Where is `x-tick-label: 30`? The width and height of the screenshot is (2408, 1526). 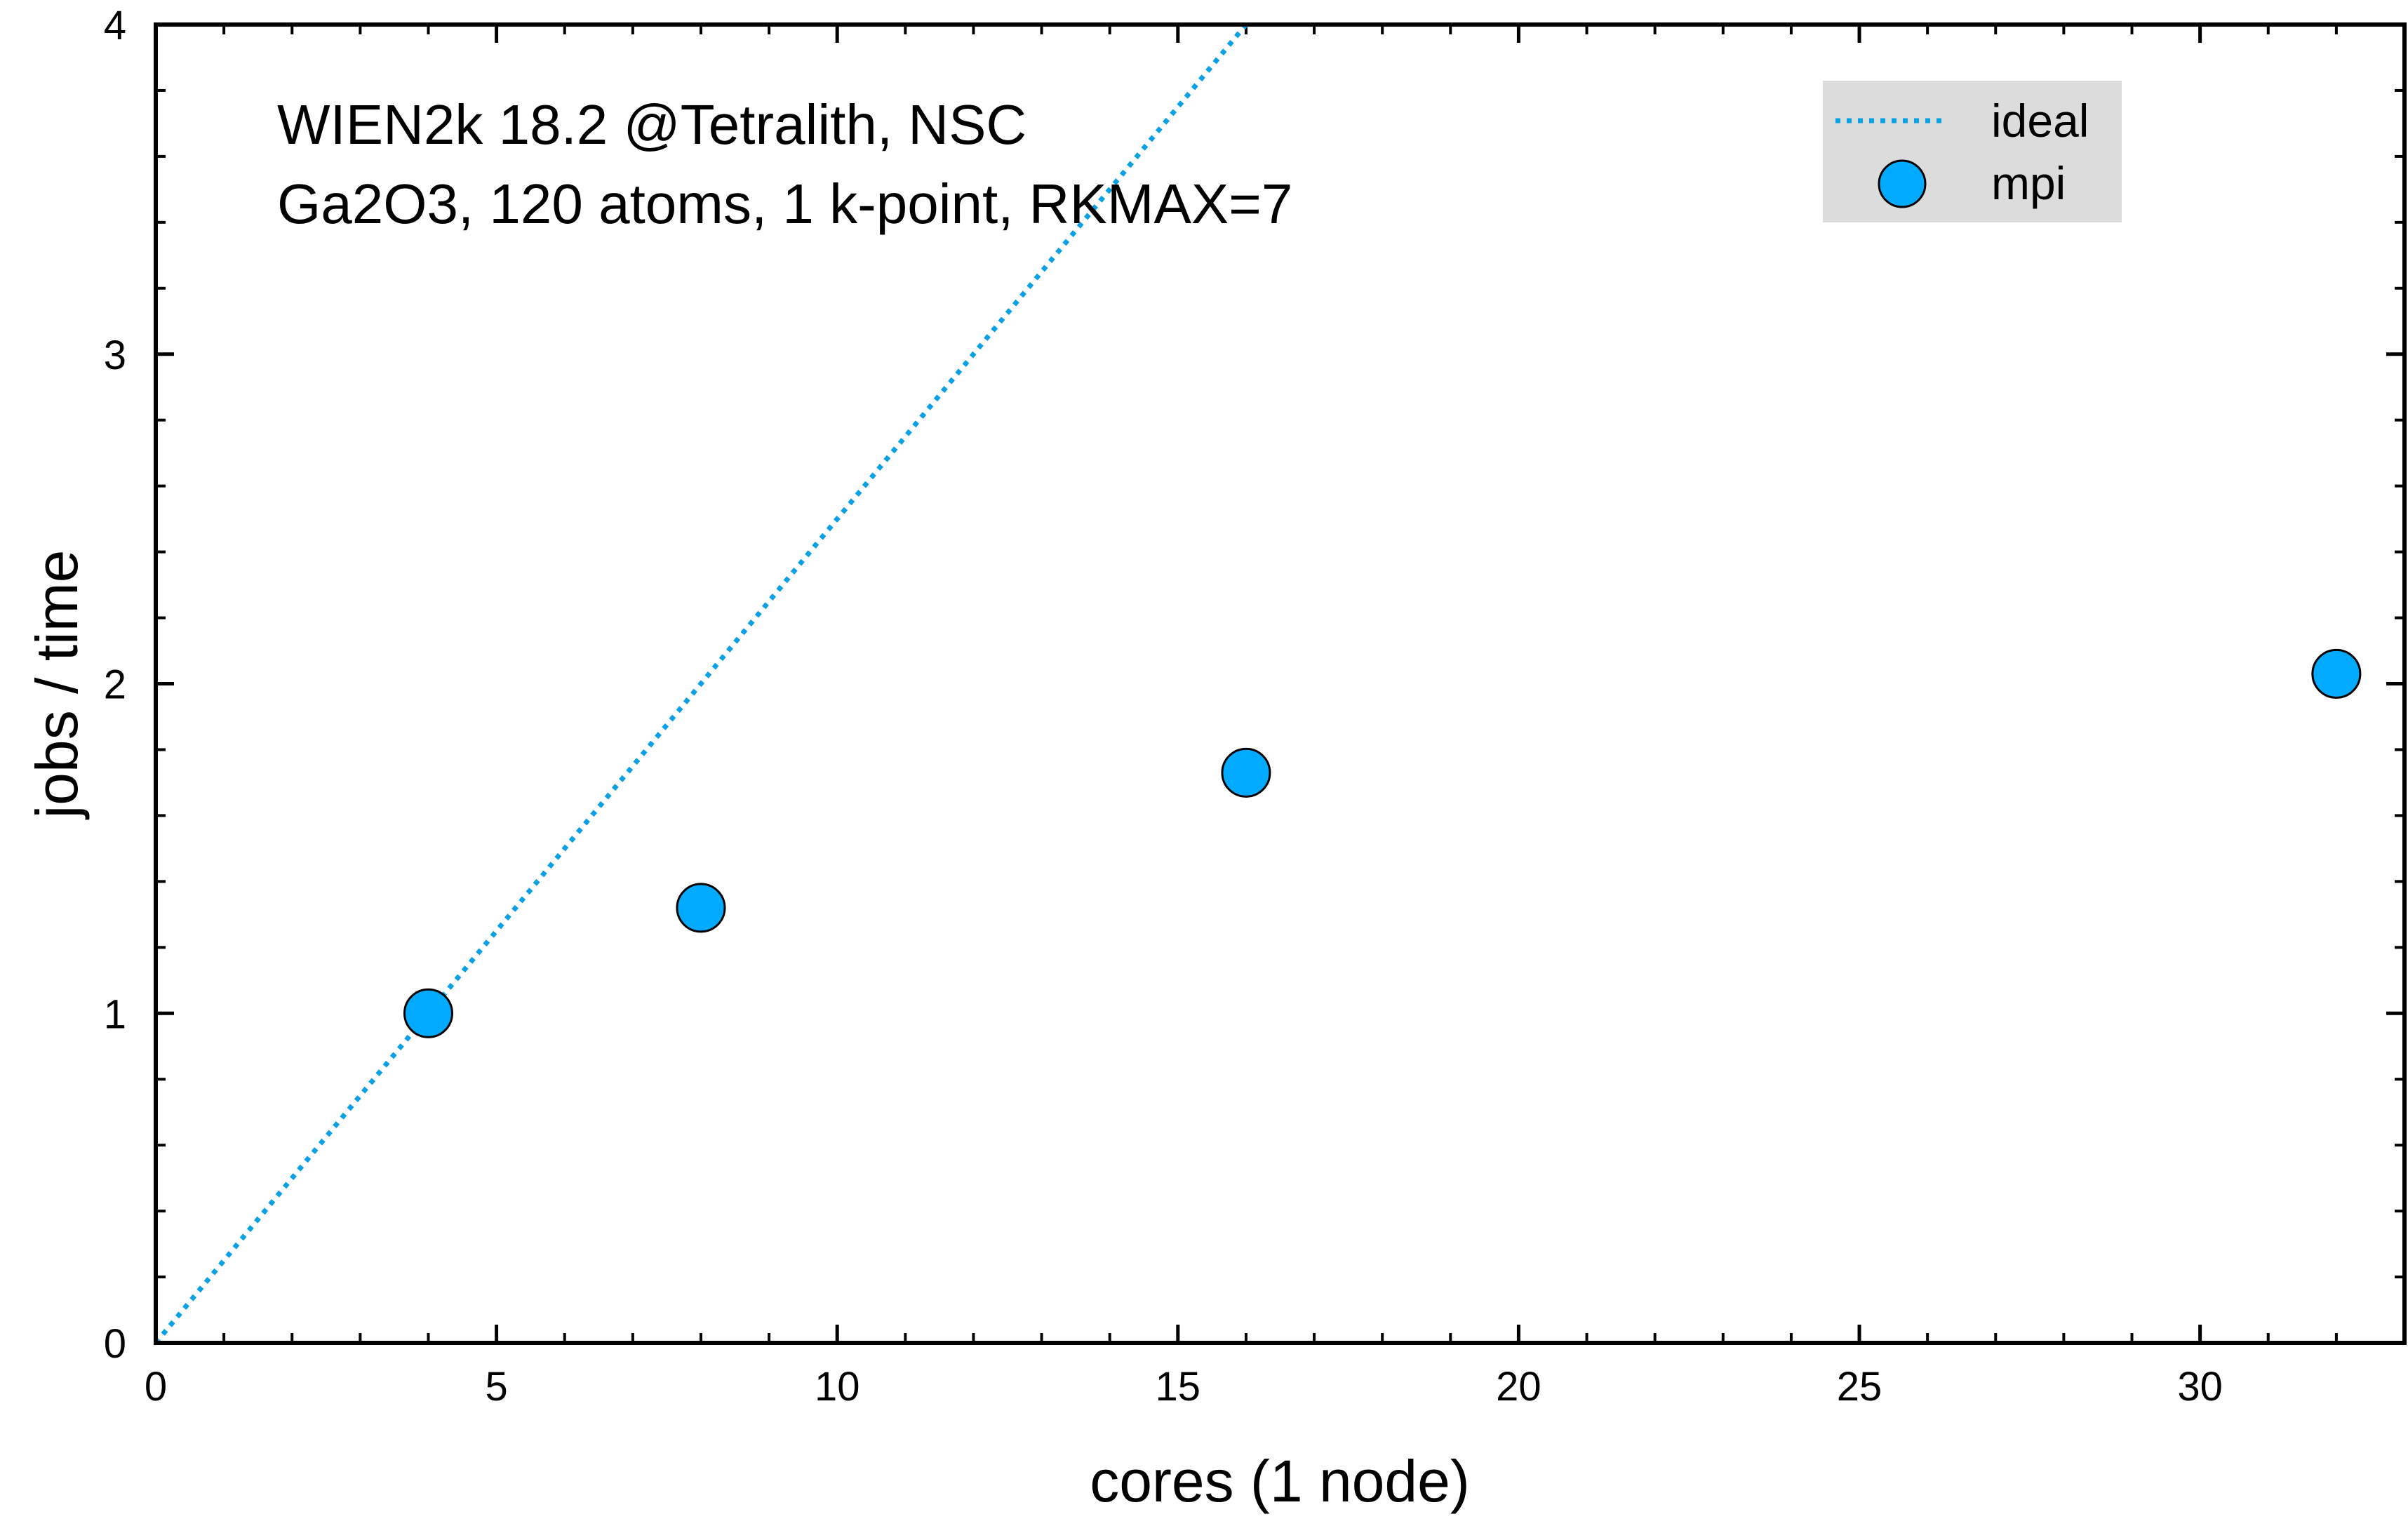
x-tick-label: 30 is located at coordinates (2200, 1387).